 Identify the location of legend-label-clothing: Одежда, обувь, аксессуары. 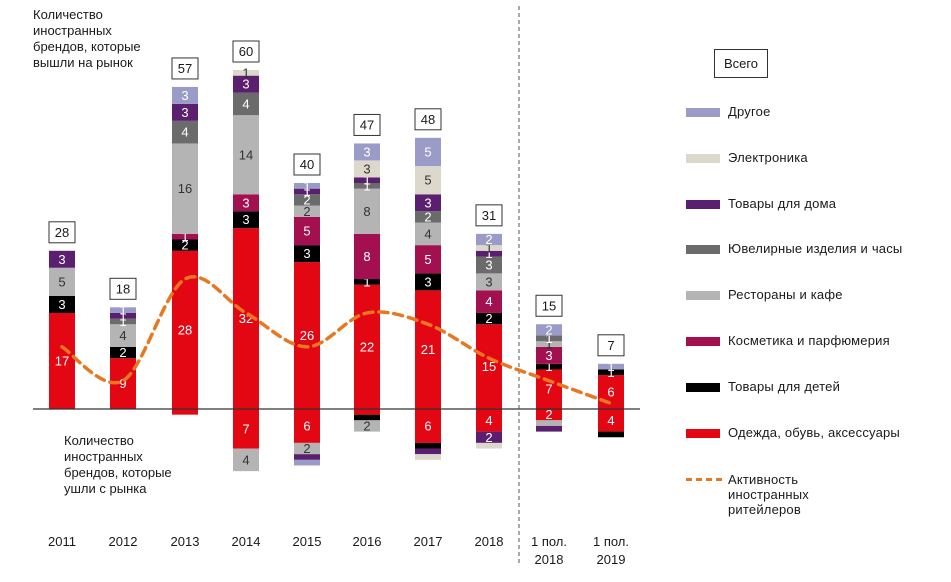
(814, 432).